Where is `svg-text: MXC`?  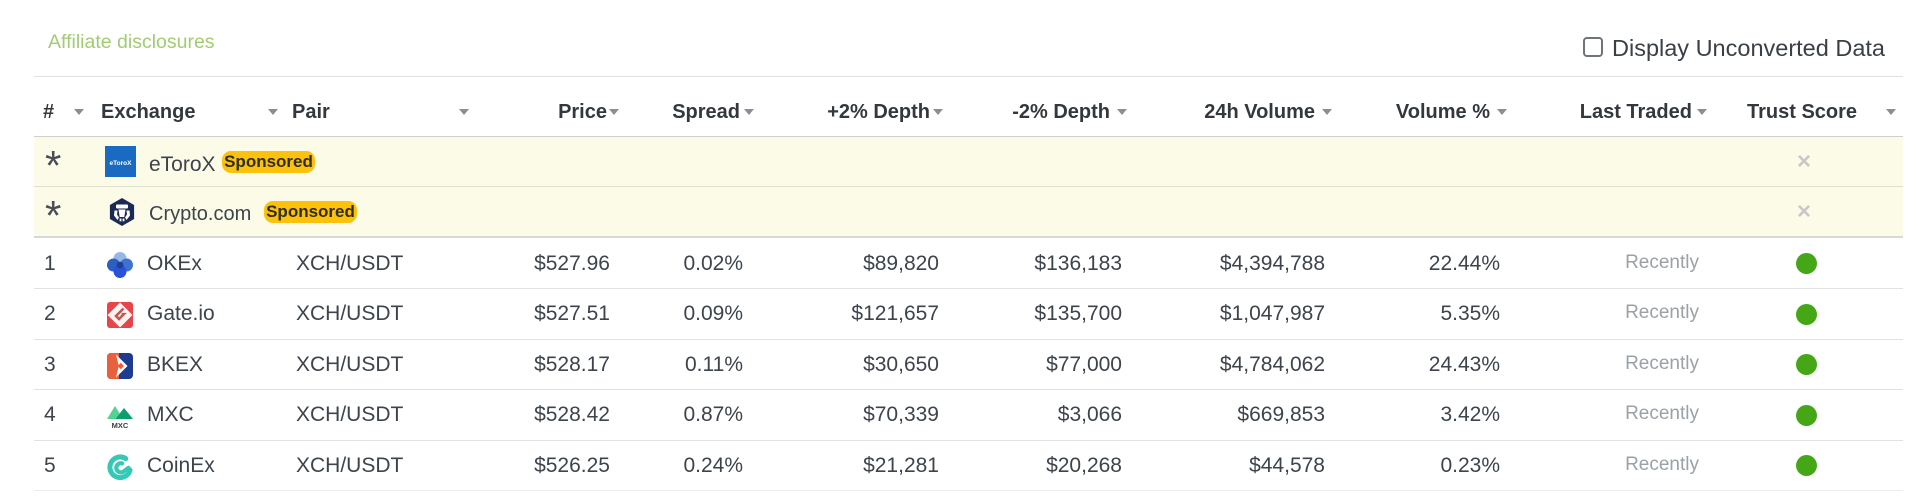
svg-text: MXC is located at coordinates (120, 425).